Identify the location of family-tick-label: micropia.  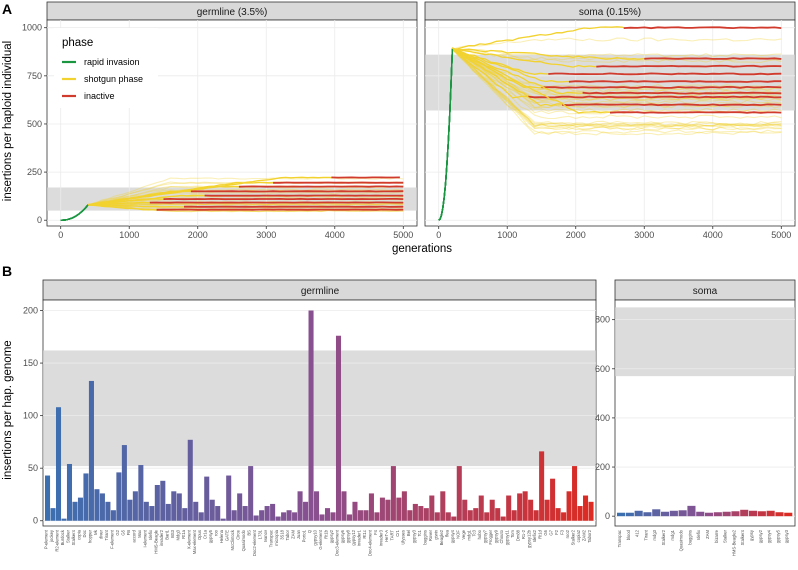
(276, 537).